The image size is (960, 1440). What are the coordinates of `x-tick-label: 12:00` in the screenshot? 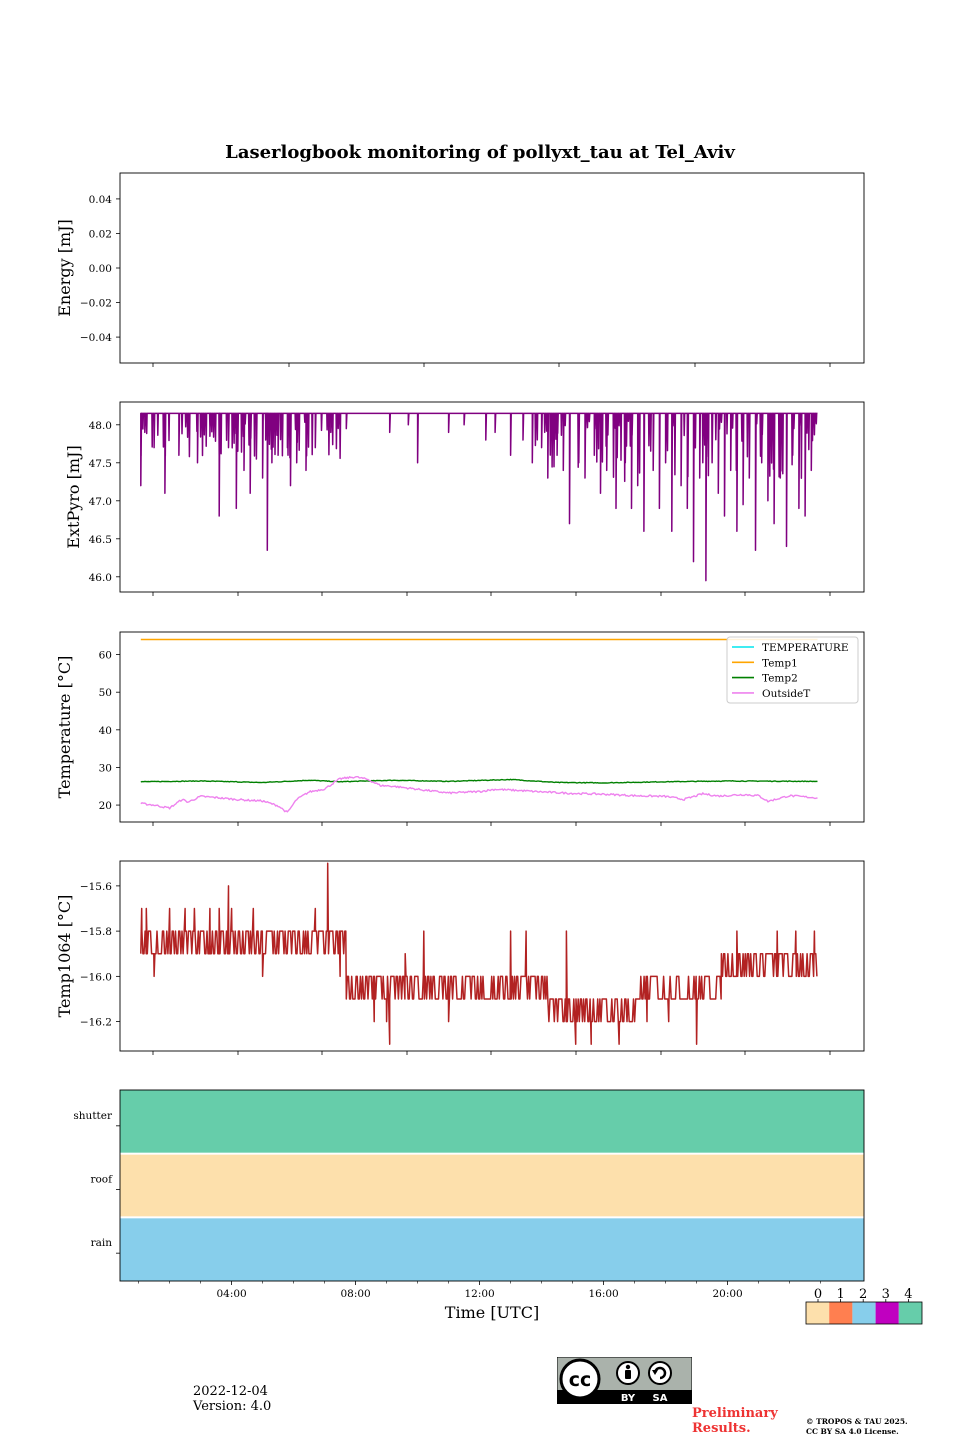 It's located at (479, 1294).